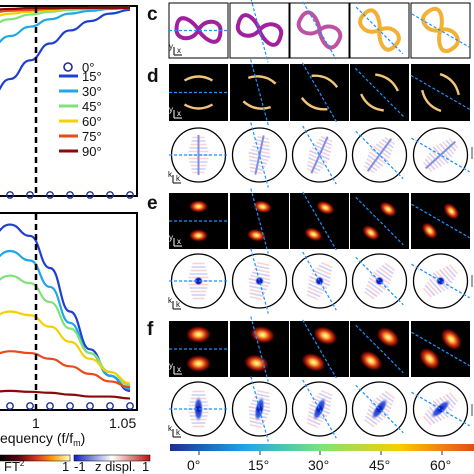 This screenshot has width=474, height=474. What do you see at coordinates (440, 465) in the screenshot?
I see `angle-tick-60: 60°` at bounding box center [440, 465].